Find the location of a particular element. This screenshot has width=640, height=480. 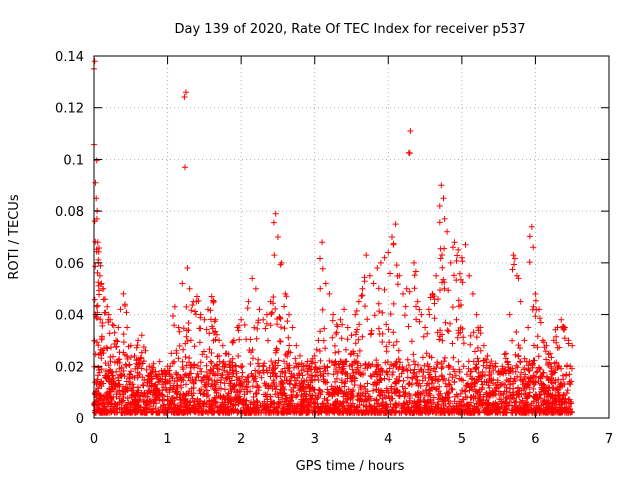

x-tick-label: 2 is located at coordinates (241, 439).